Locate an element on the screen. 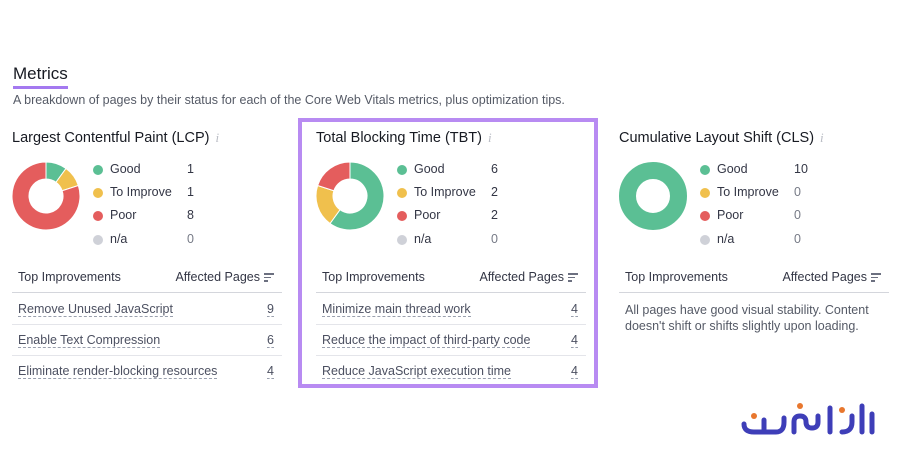 Image resolution: width=900 pixels, height=450 pixels. card-title: Total Blocking Time (TBT) i is located at coordinates (404, 138).